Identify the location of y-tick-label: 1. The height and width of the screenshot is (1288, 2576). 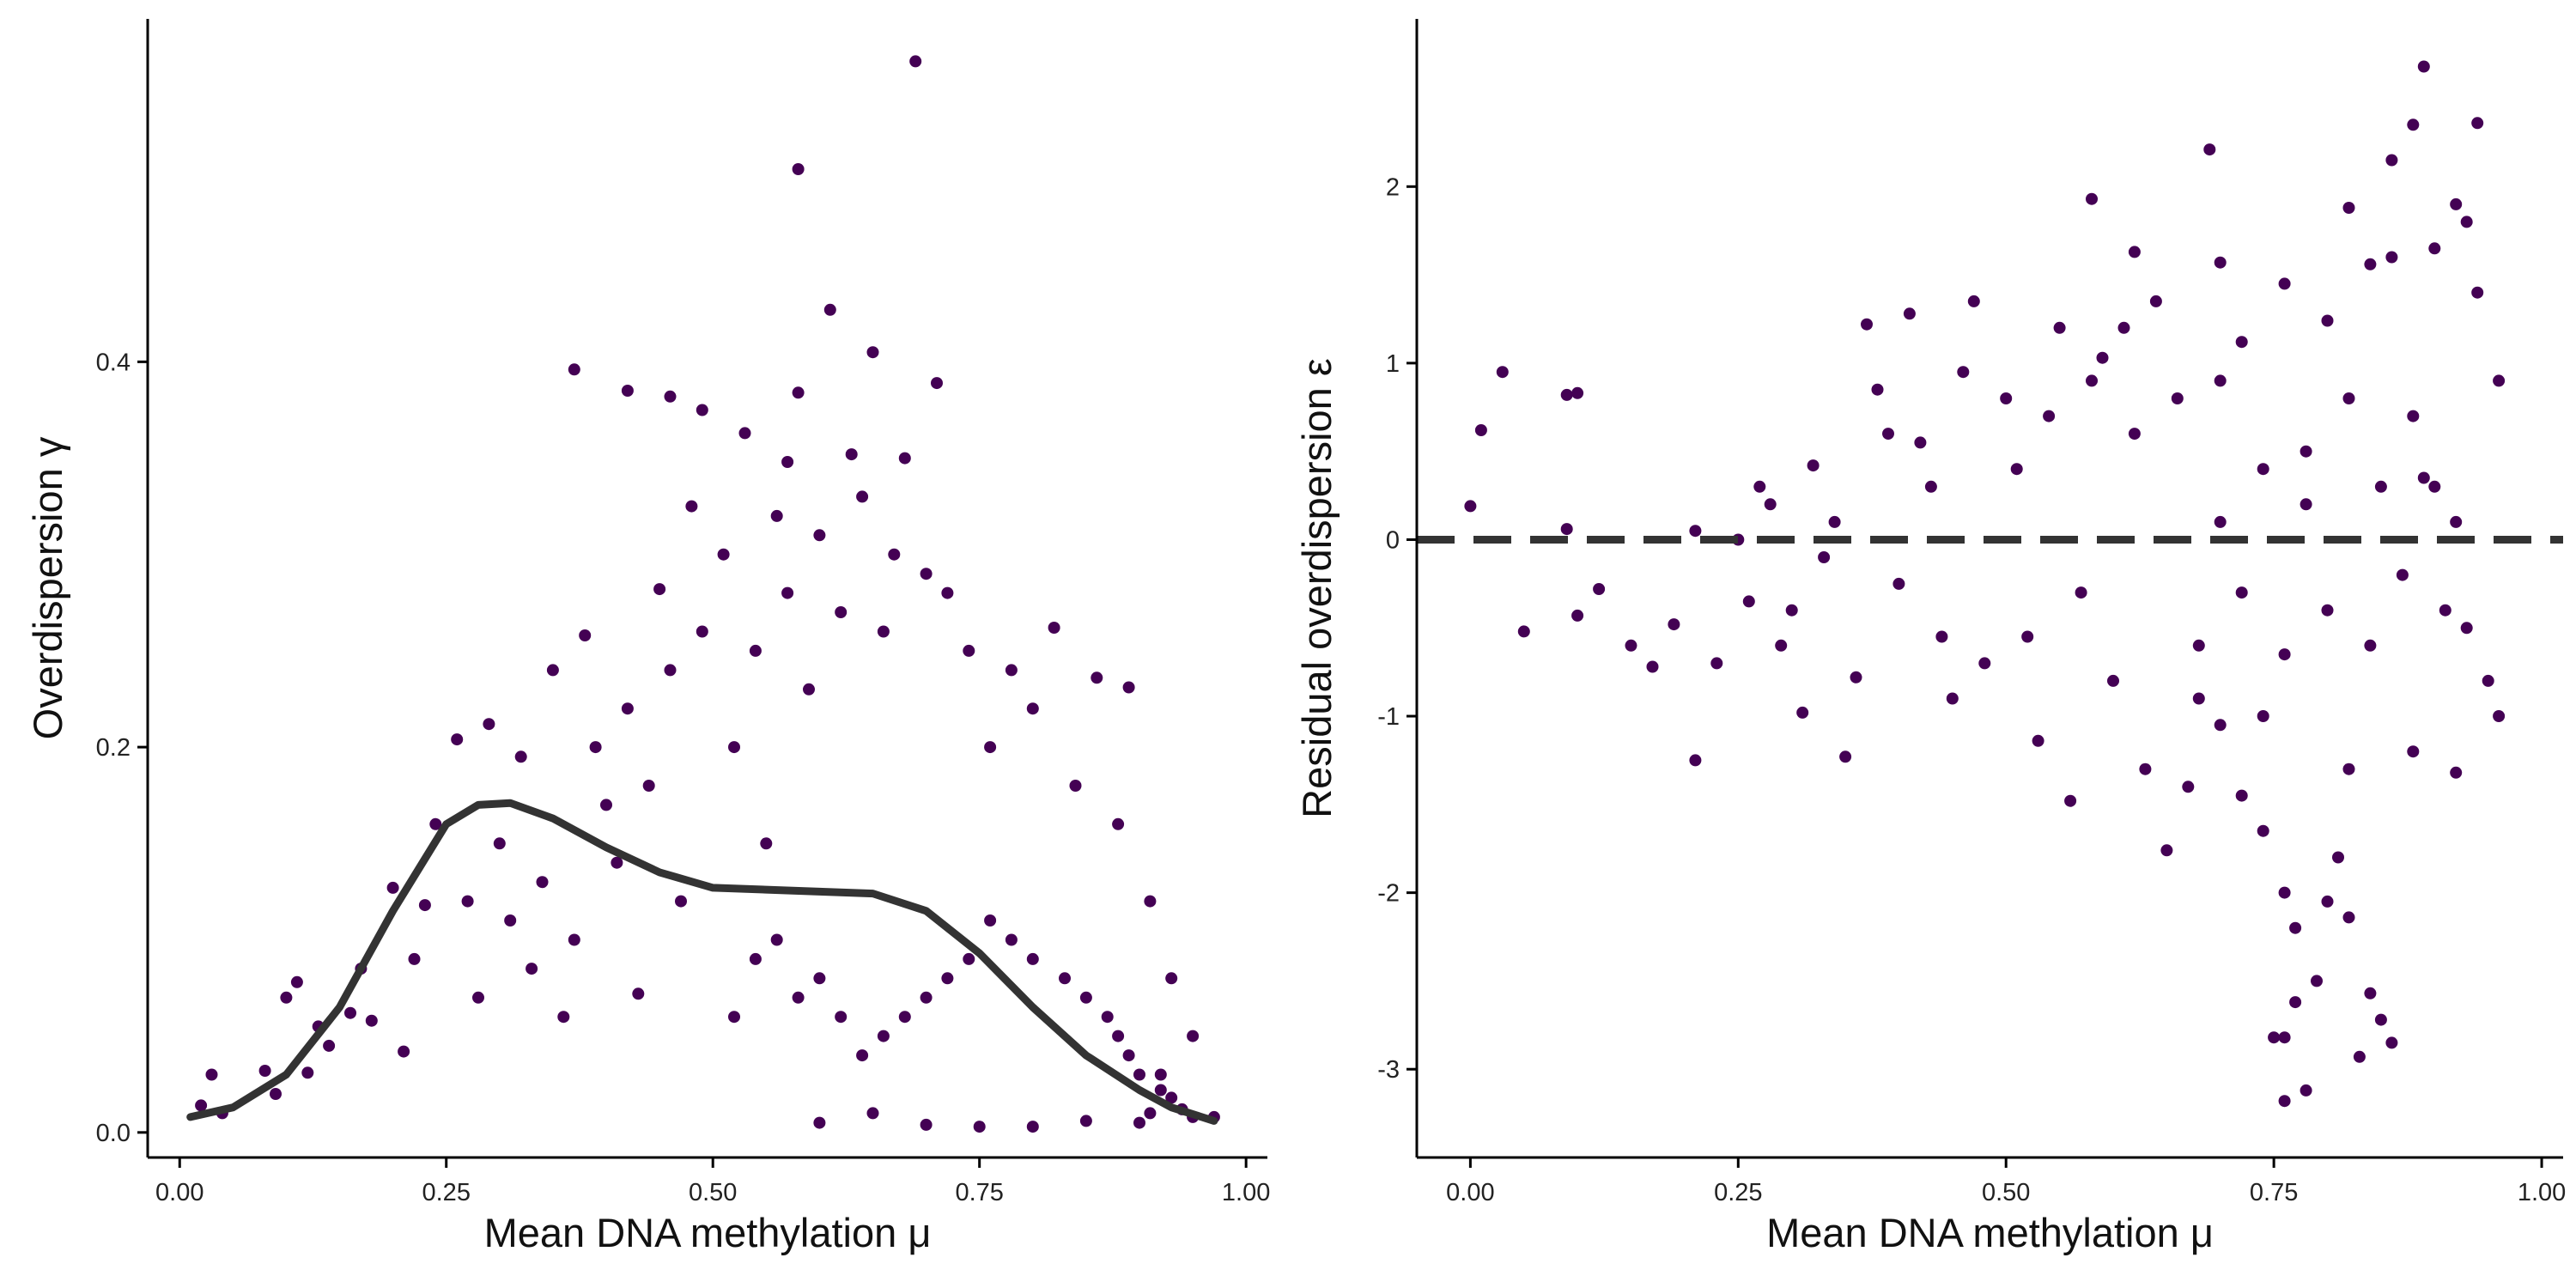
(1393, 364).